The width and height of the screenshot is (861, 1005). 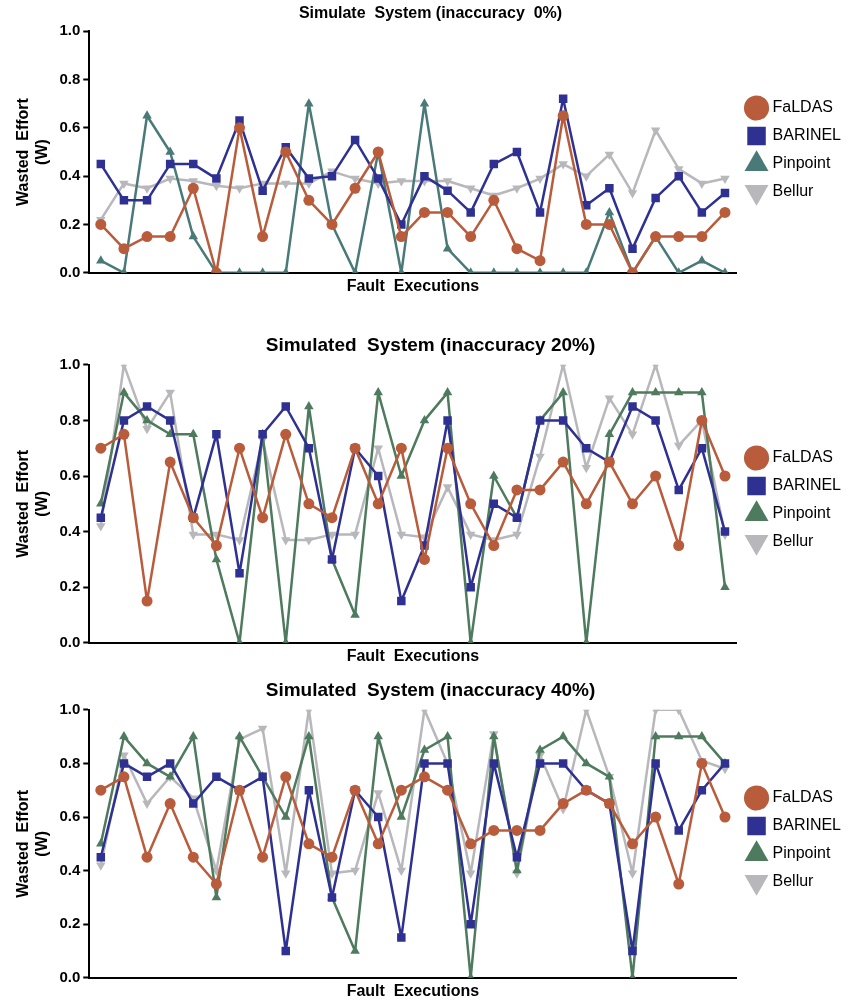 I want to click on chart-title: Simulated System (inaccuracy 40%), so click(x=430, y=689).